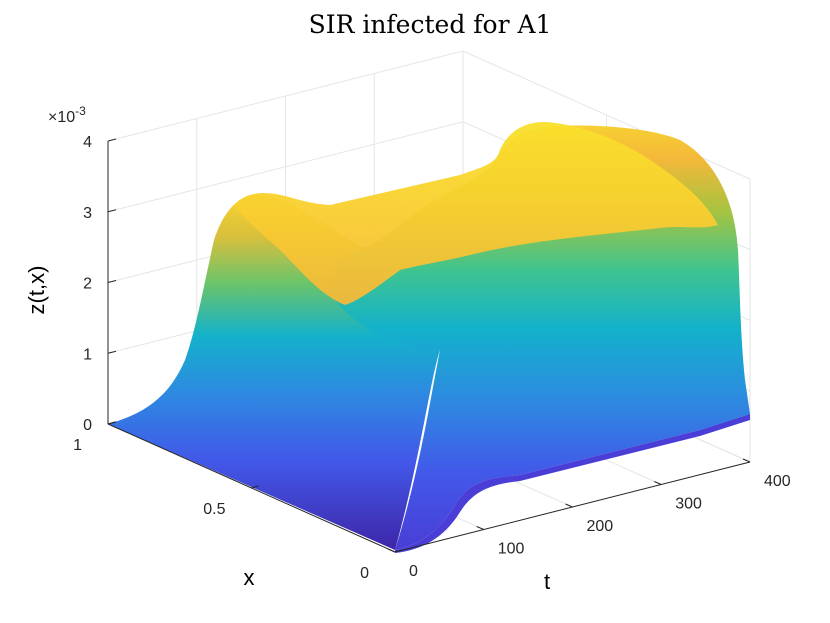 This screenshot has width=830, height=623. I want to click on t-tick-label: 0, so click(413, 571).